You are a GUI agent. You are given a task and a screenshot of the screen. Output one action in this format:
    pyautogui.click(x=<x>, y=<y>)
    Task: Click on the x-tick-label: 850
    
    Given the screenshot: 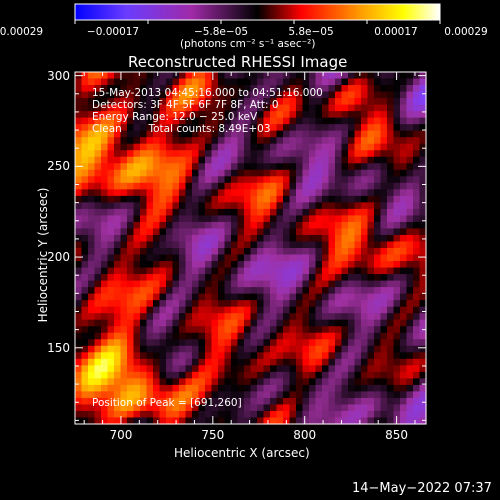 What is the action you would take?
    pyautogui.click(x=397, y=435)
    